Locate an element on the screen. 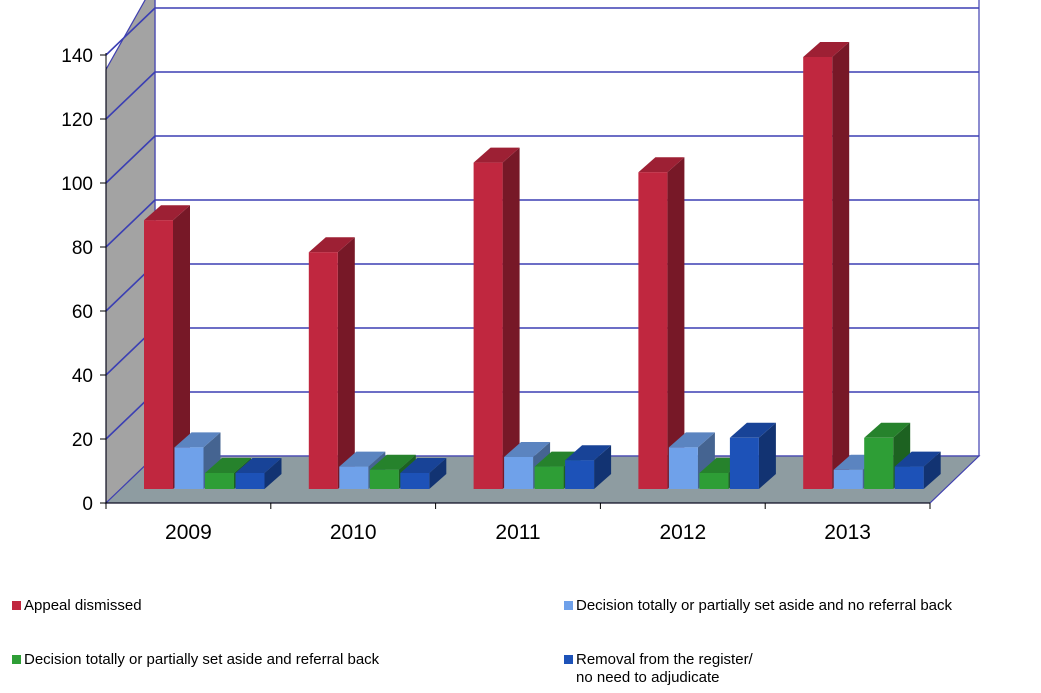 The image size is (1041, 693). y-tick-label: 140 is located at coordinates (77, 56).